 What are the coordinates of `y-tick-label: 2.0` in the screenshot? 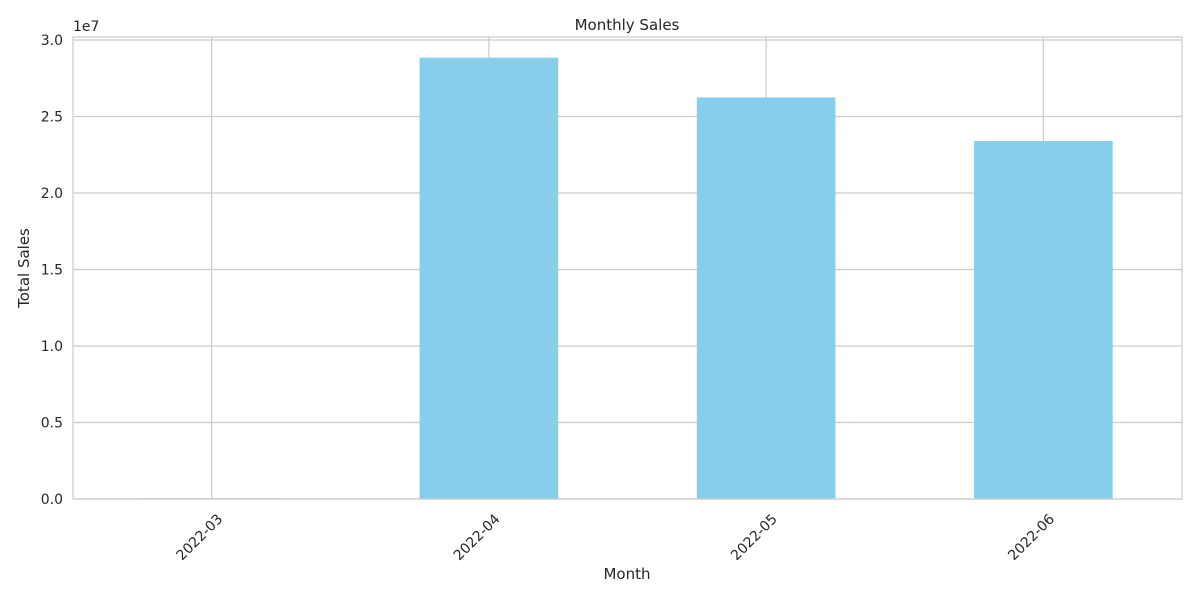 It's located at (52, 194).